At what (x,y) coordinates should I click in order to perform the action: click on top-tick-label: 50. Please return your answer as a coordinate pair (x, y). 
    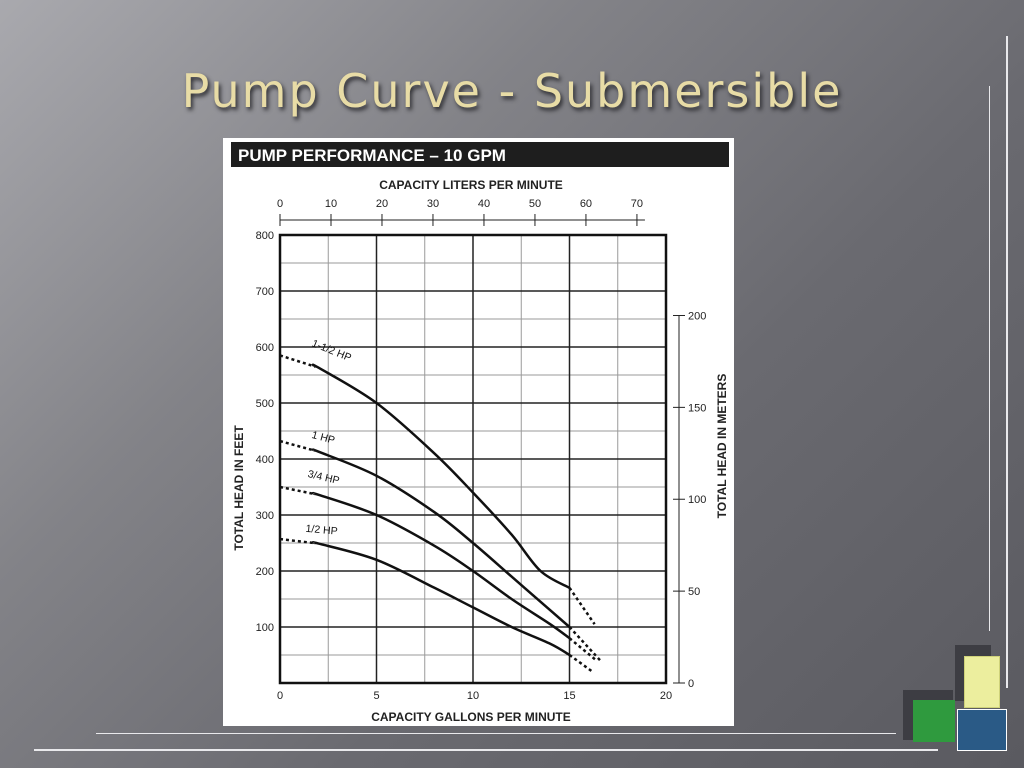
    Looking at the image, I should click on (535, 204).